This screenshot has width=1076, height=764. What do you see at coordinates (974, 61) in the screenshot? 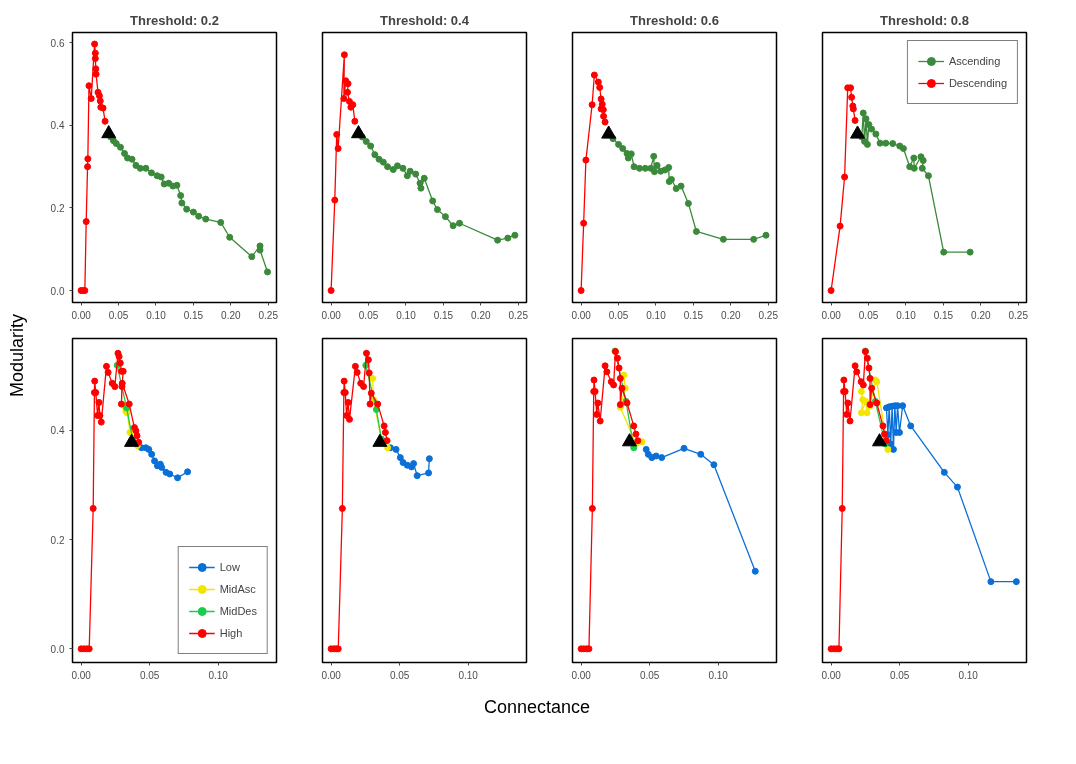
I see `legend-label: Ascending` at bounding box center [974, 61].